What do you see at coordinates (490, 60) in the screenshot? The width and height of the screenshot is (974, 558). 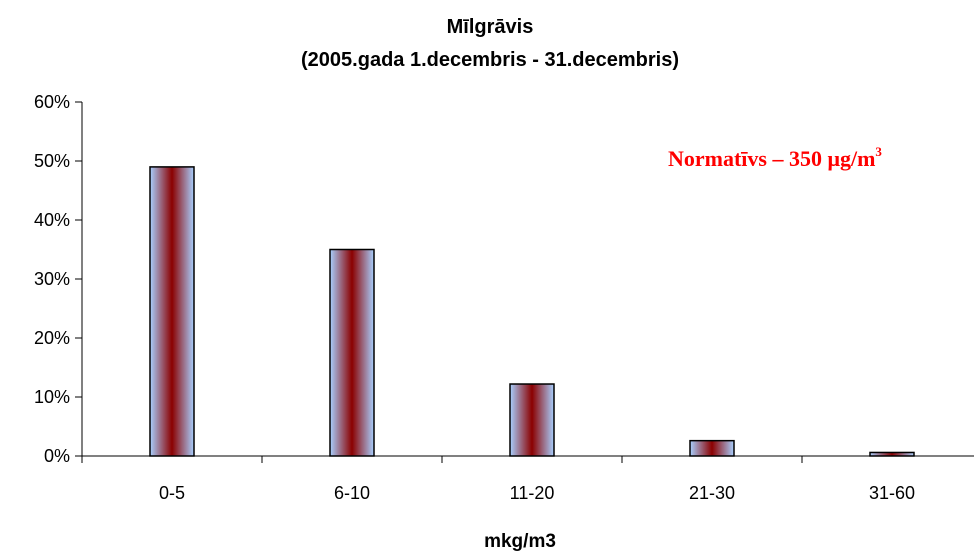 I see `chart-subtitle: (2005.gada 1.decembris - 31.decembris)` at bounding box center [490, 60].